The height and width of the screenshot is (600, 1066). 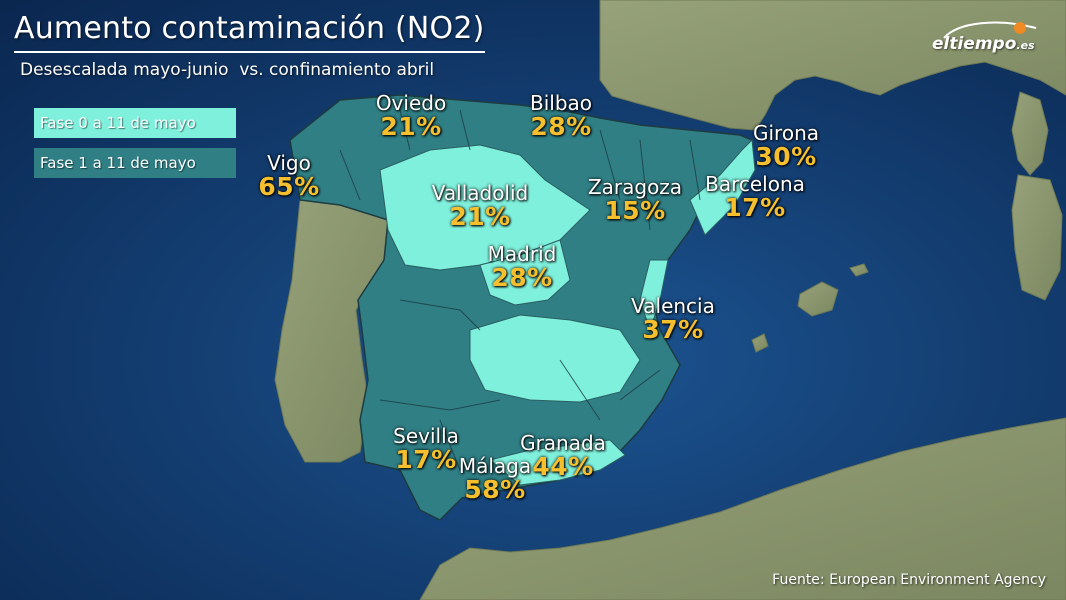 What do you see at coordinates (635, 210) in the screenshot?
I see `city-value: 15%` at bounding box center [635, 210].